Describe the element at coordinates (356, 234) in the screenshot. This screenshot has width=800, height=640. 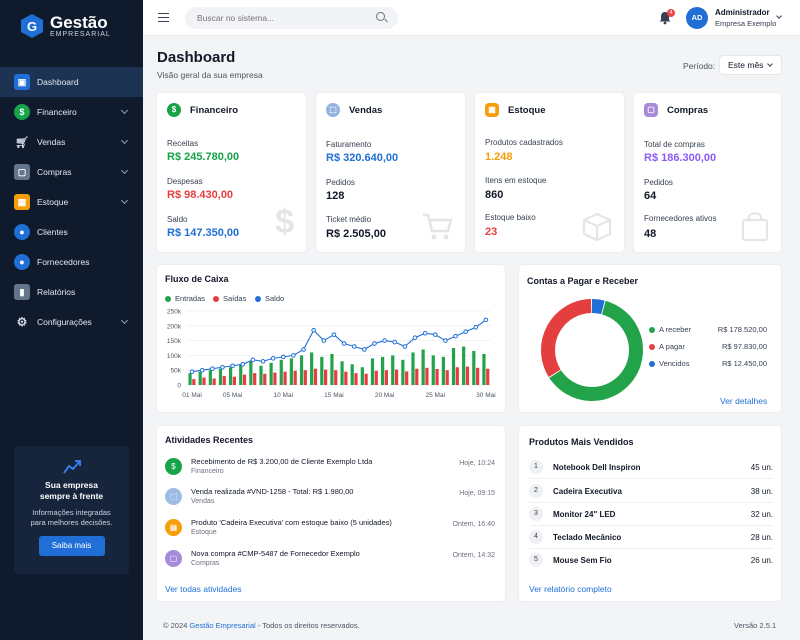
I see `kpi-value: R$ 2.505,00` at that location.